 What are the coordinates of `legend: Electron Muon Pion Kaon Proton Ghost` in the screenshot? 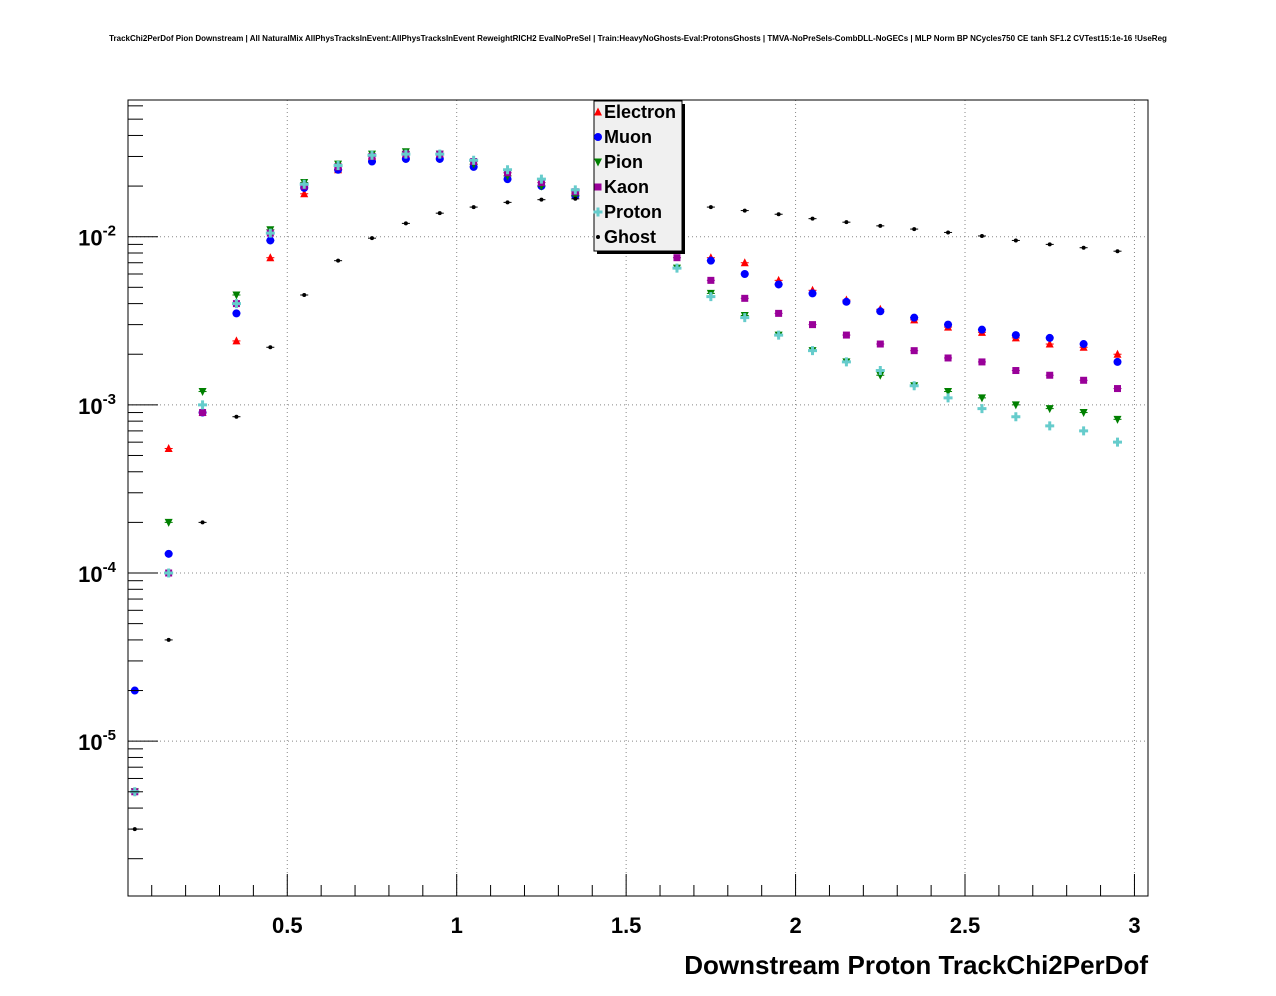 It's located at (639, 177).